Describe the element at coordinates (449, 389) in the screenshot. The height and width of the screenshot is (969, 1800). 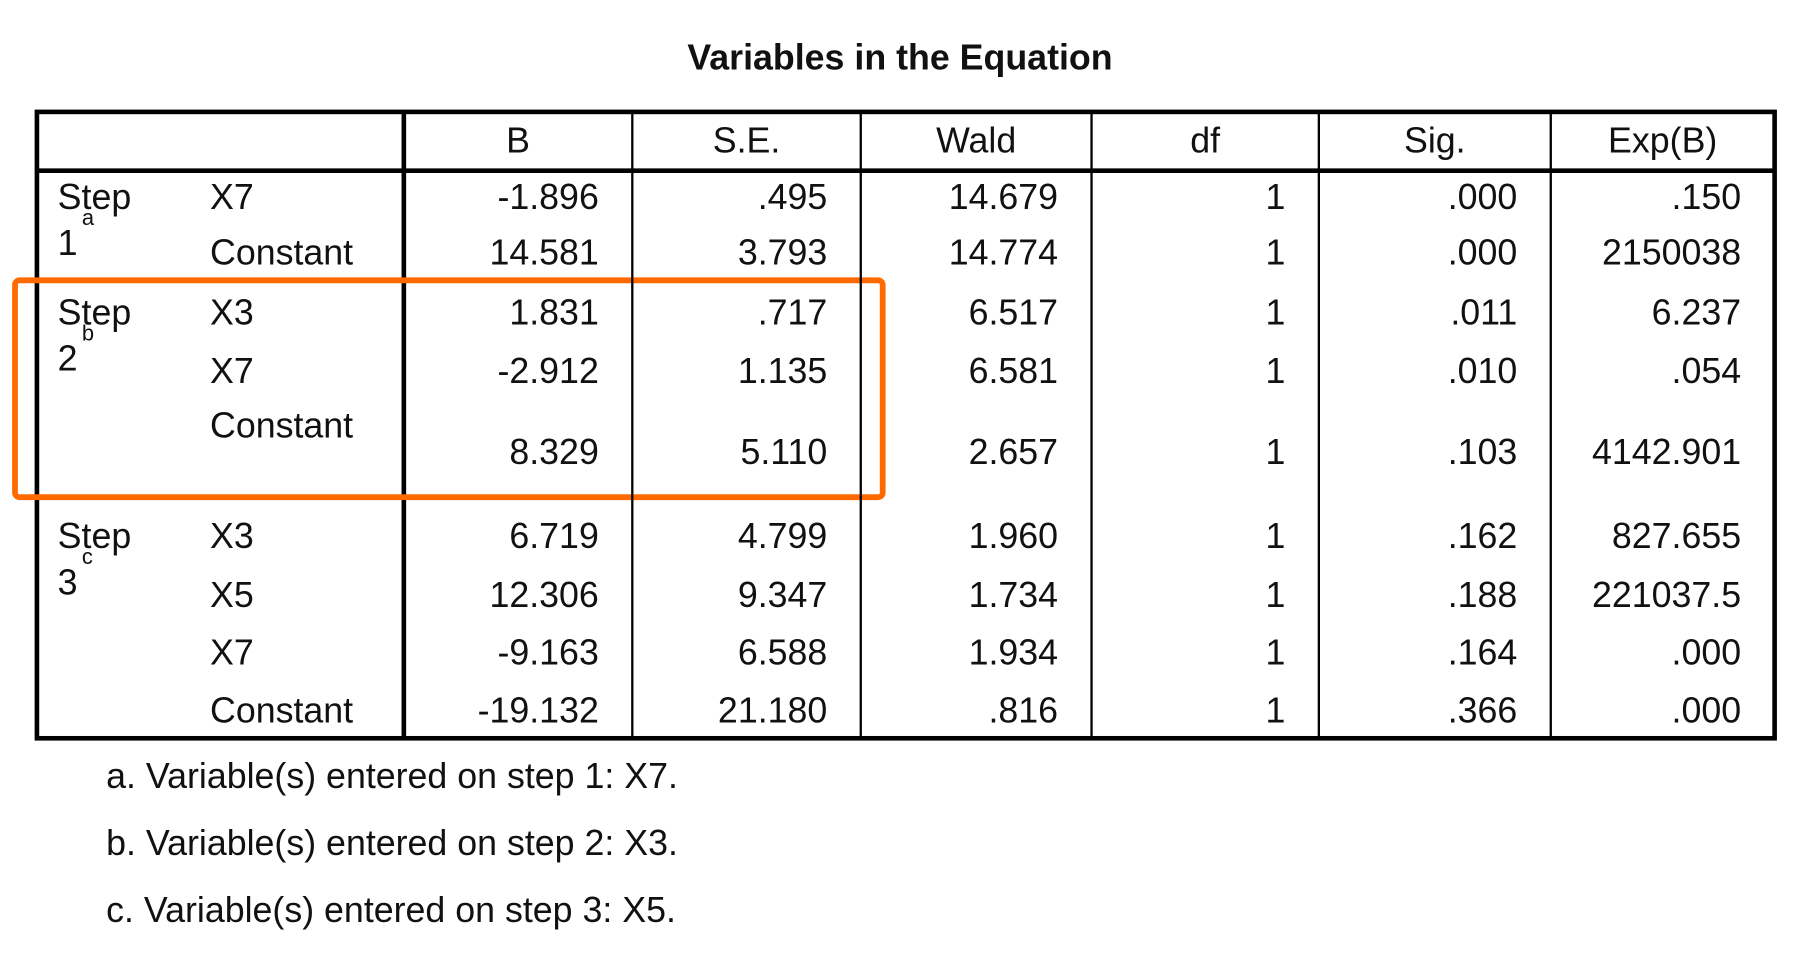
I see `highlight-box` at that location.